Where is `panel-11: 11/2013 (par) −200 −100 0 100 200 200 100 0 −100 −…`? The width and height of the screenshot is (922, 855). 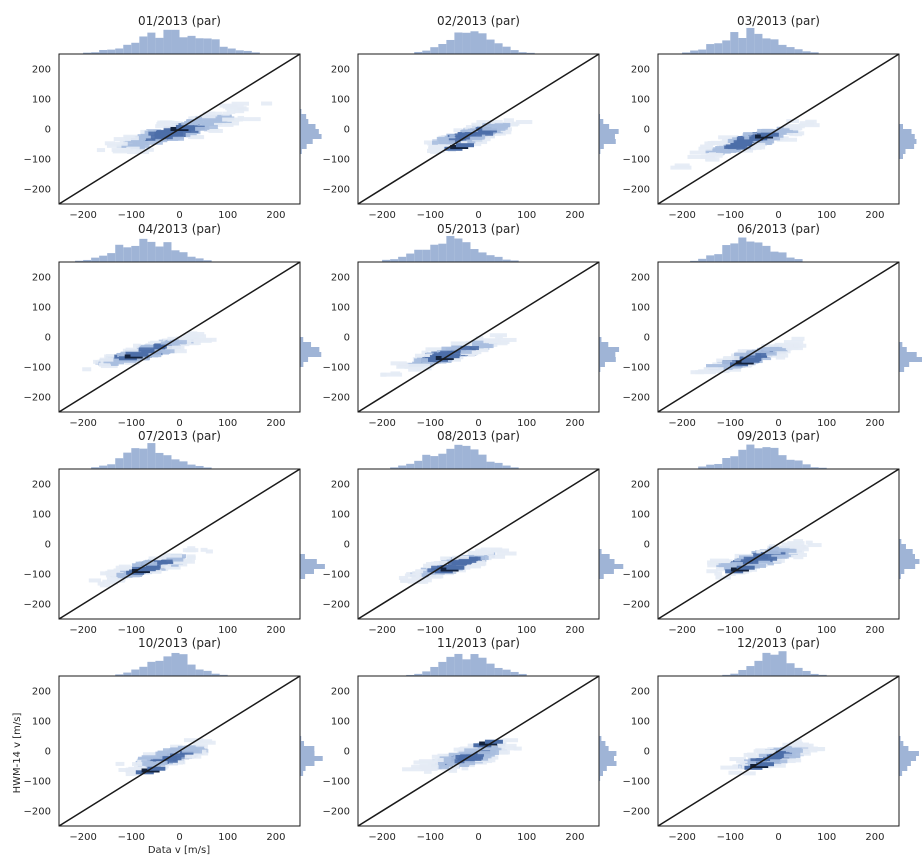 panel-11: 11/2013 (par) −200 −100 0 100 200 200 100 0 −100 −… is located at coordinates (470, 739).